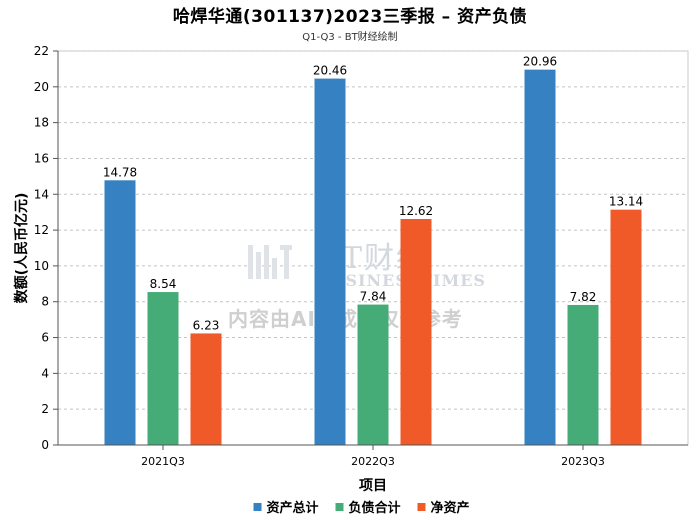 The image size is (700, 524). Describe the element at coordinates (41, 87) in the screenshot. I see `y-tick-label: 20` at that location.